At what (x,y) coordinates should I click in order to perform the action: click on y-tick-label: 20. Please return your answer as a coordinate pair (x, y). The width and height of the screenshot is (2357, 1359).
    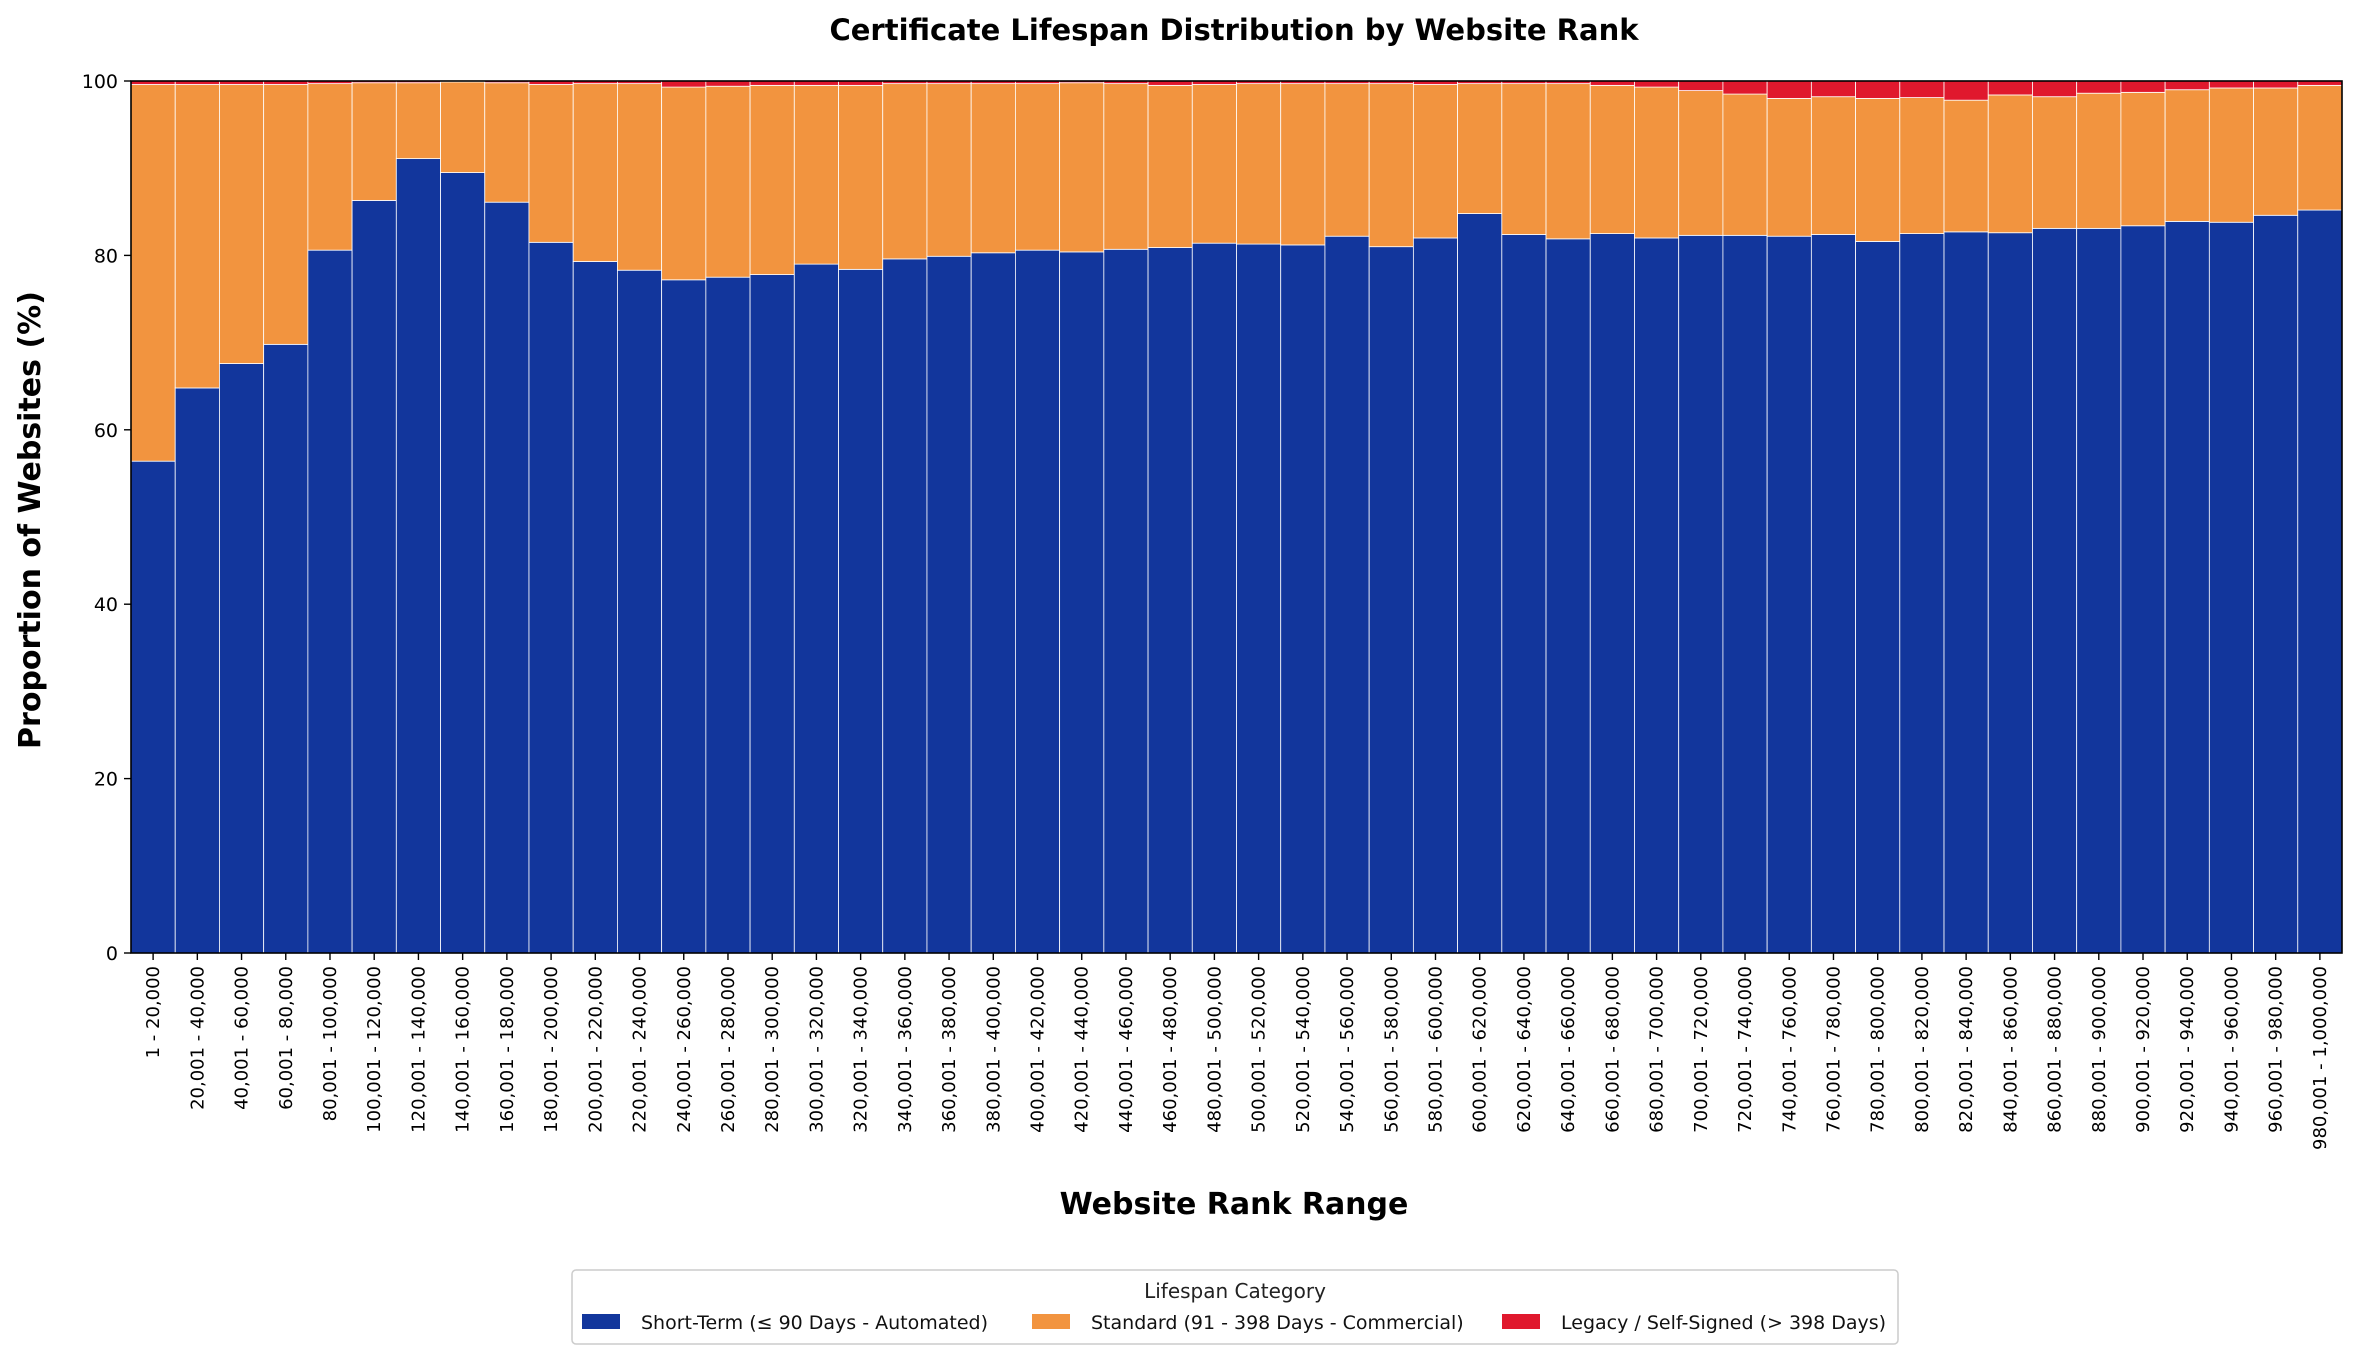
    Looking at the image, I should click on (106, 780).